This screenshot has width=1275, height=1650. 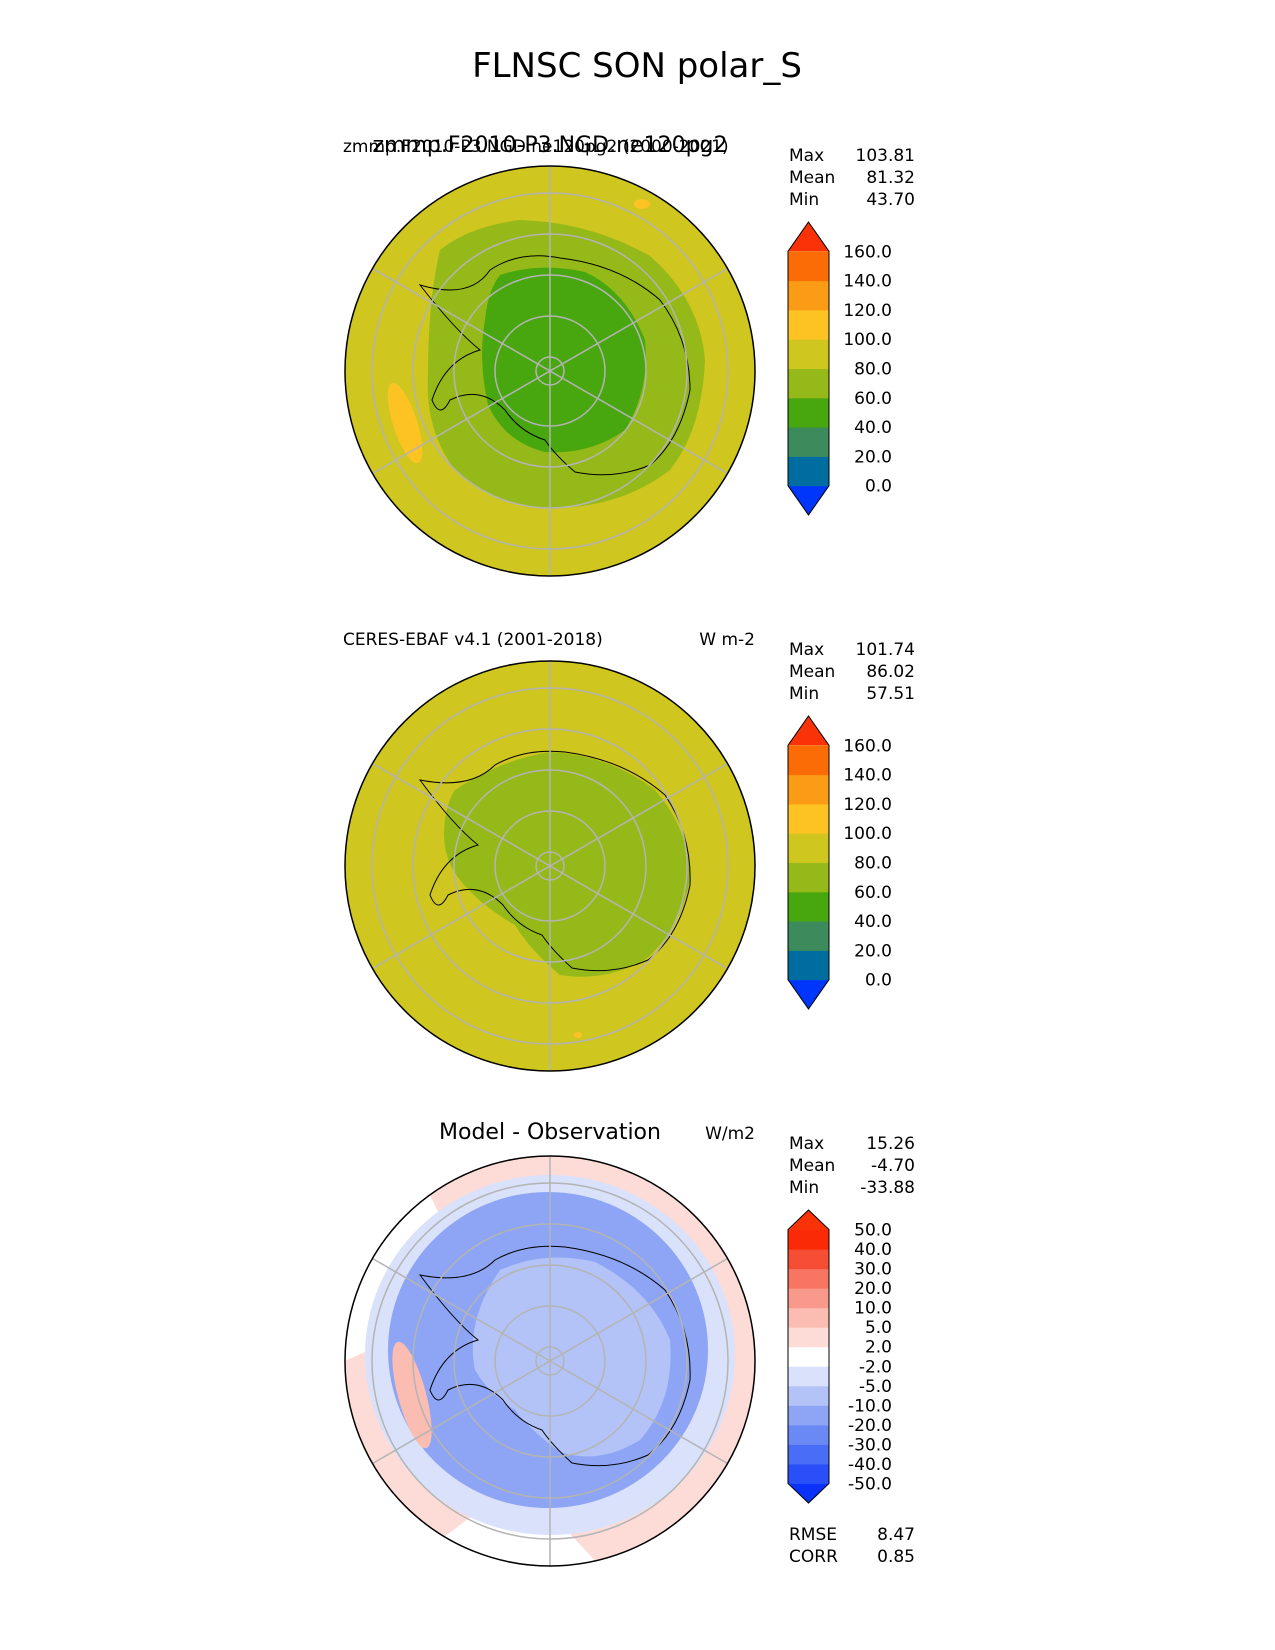 I want to click on panel-title-left: zmmp.F2010-P3.NGD.ne120pg2 (2000-2021), so click(x=536, y=147).